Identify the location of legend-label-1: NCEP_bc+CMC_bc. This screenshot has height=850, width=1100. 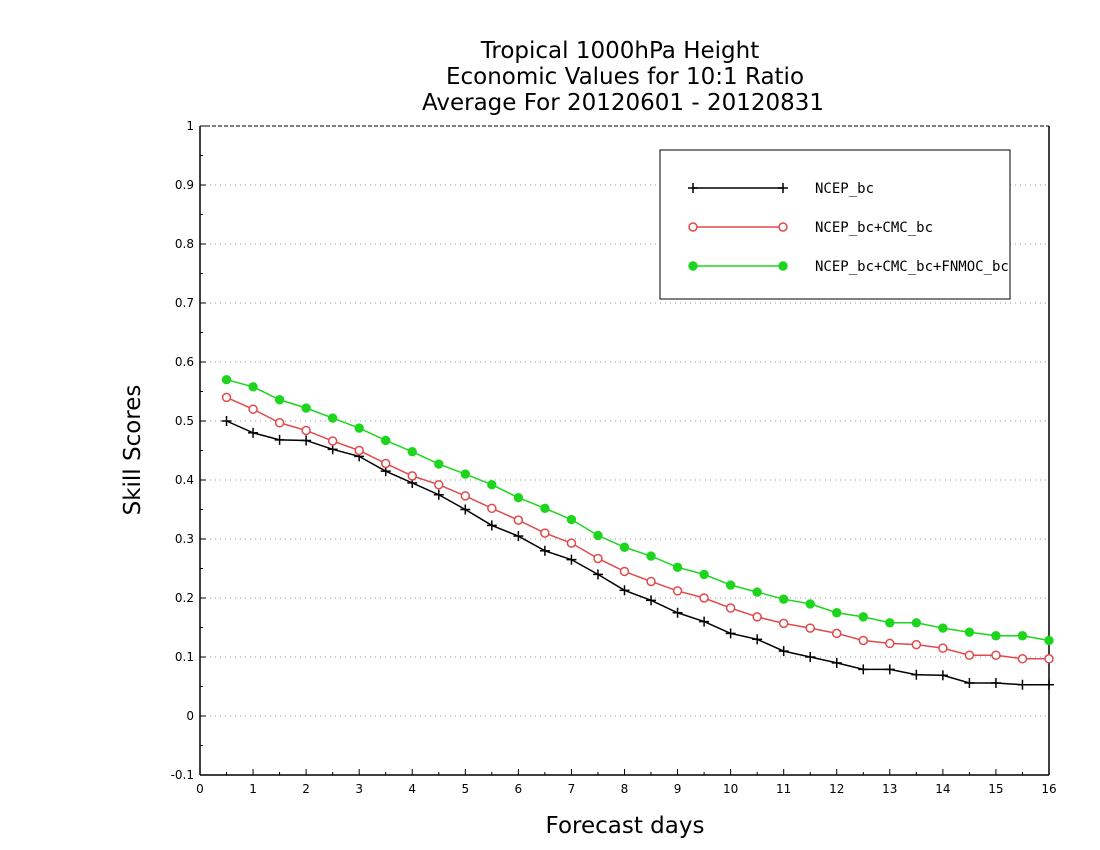
(874, 228).